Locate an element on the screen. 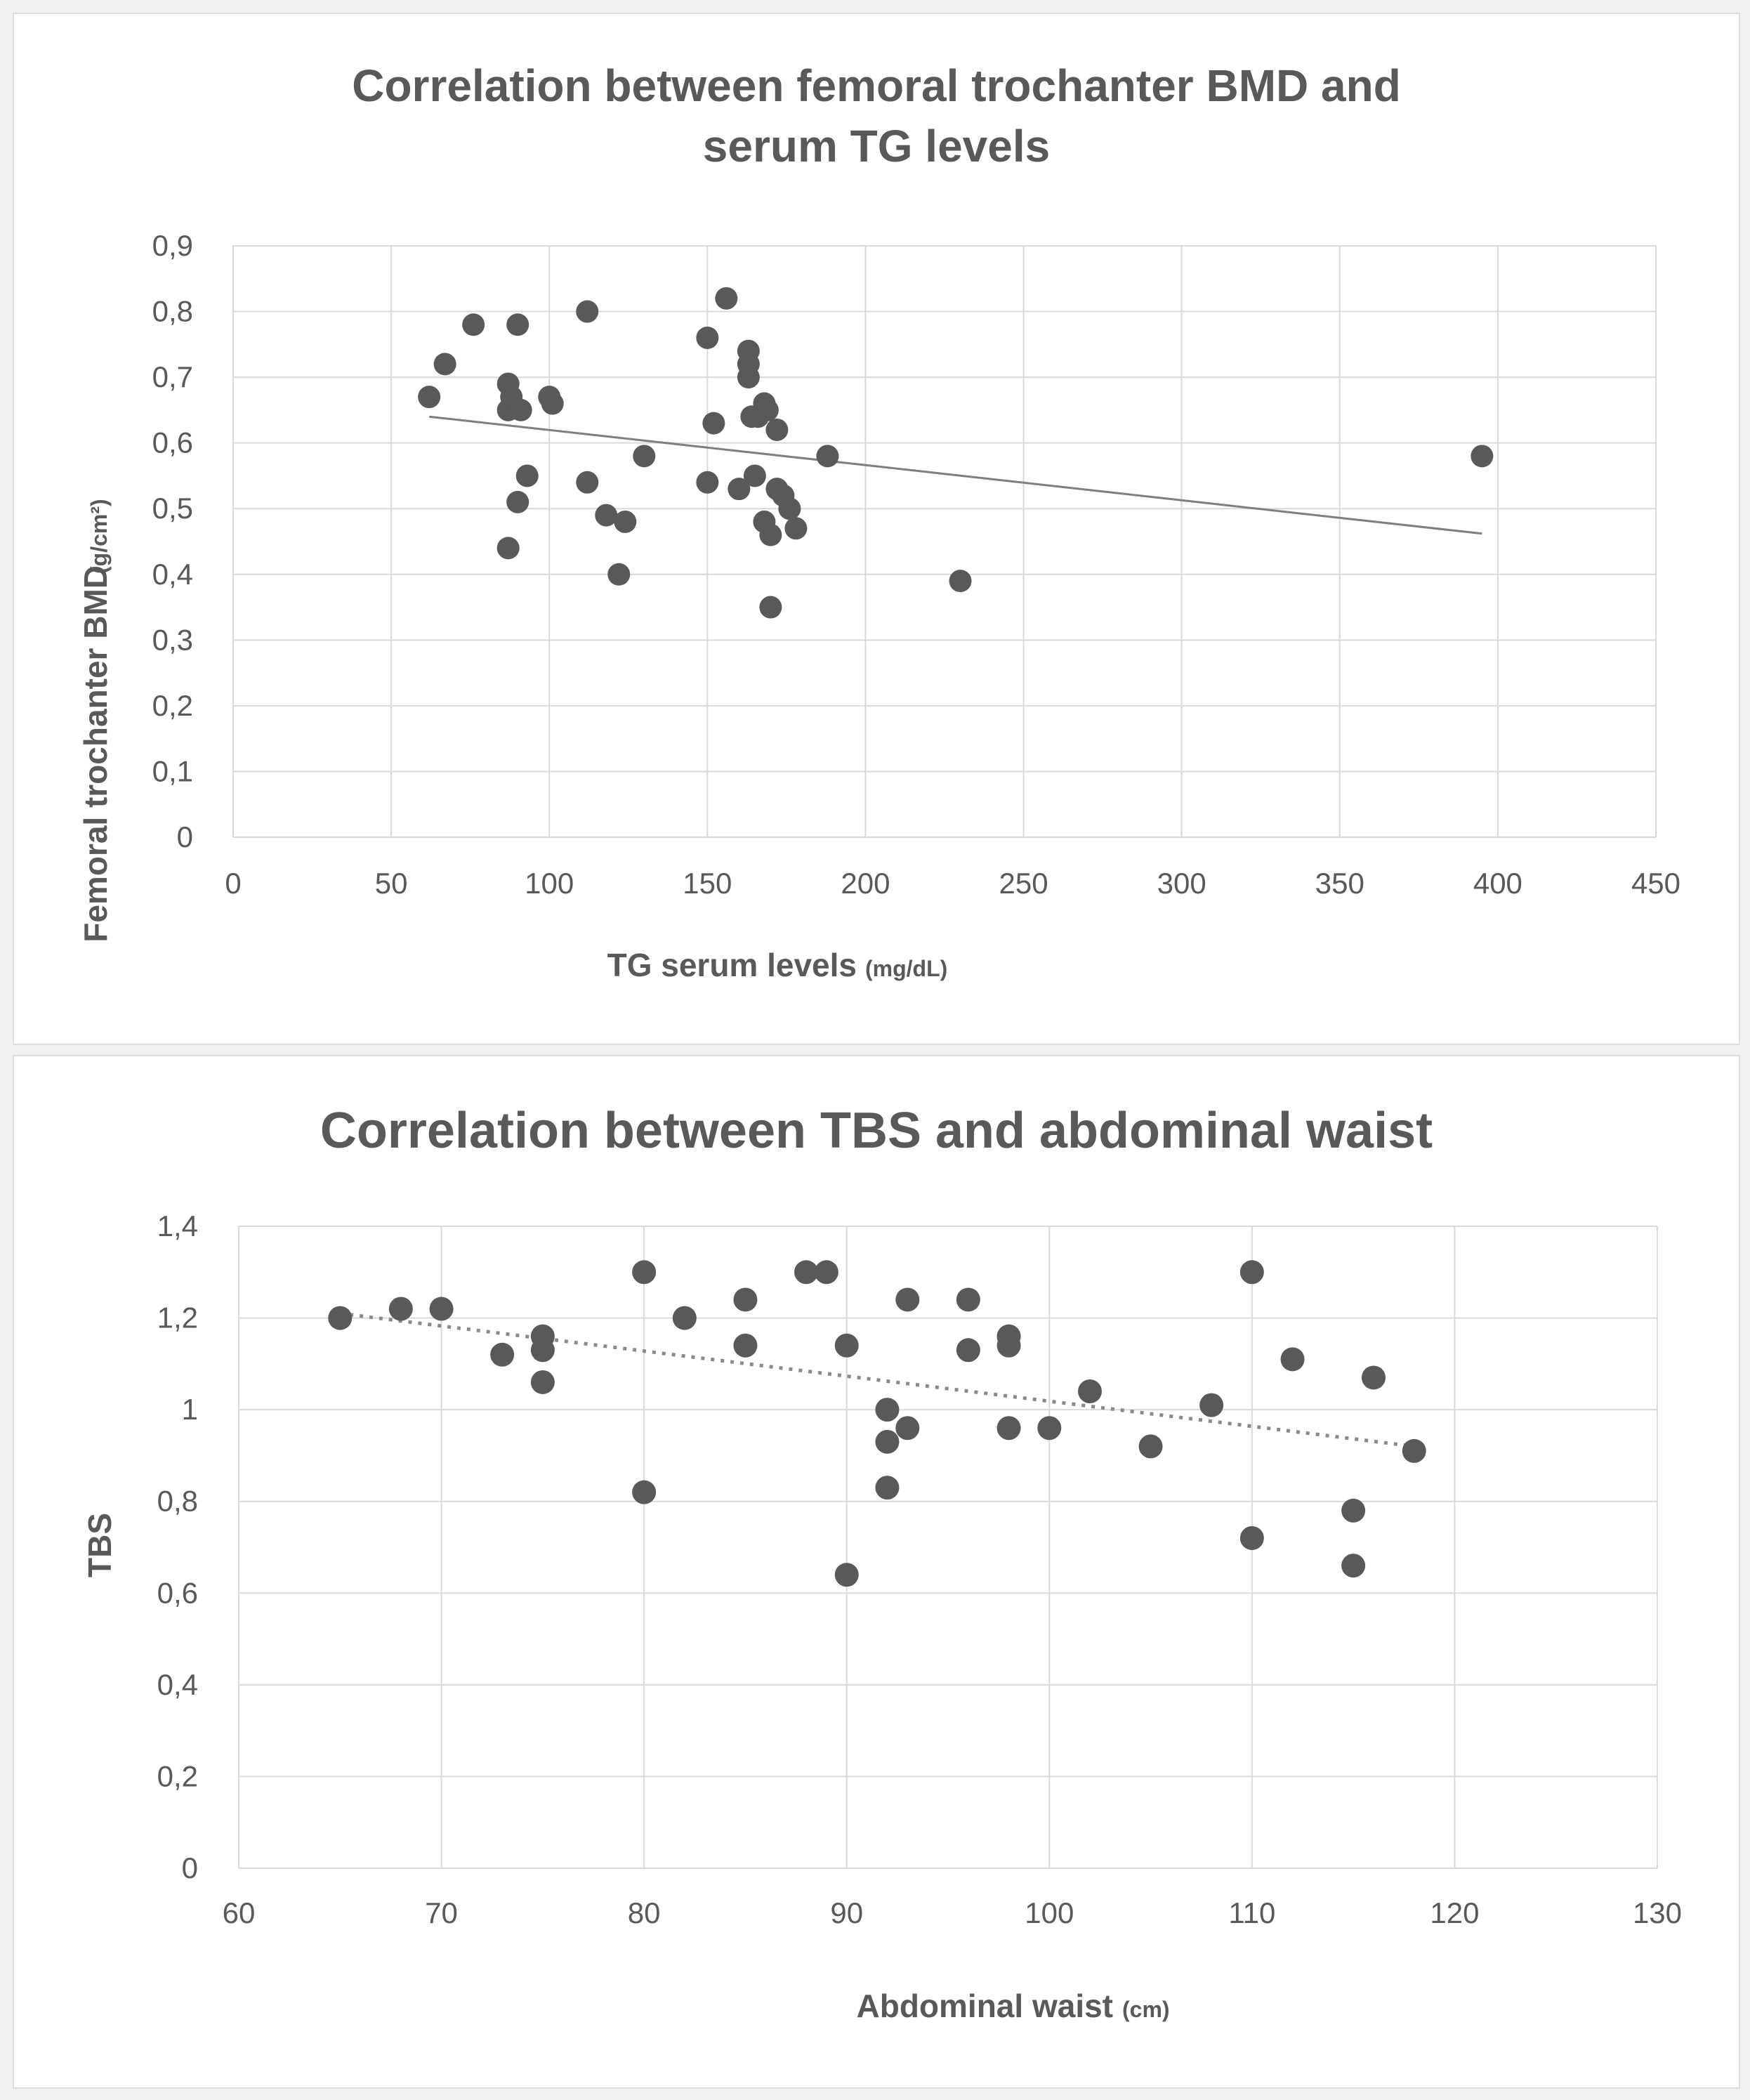 This screenshot has width=1750, height=2100. x-tick-label: 110 is located at coordinates (1251, 1912).